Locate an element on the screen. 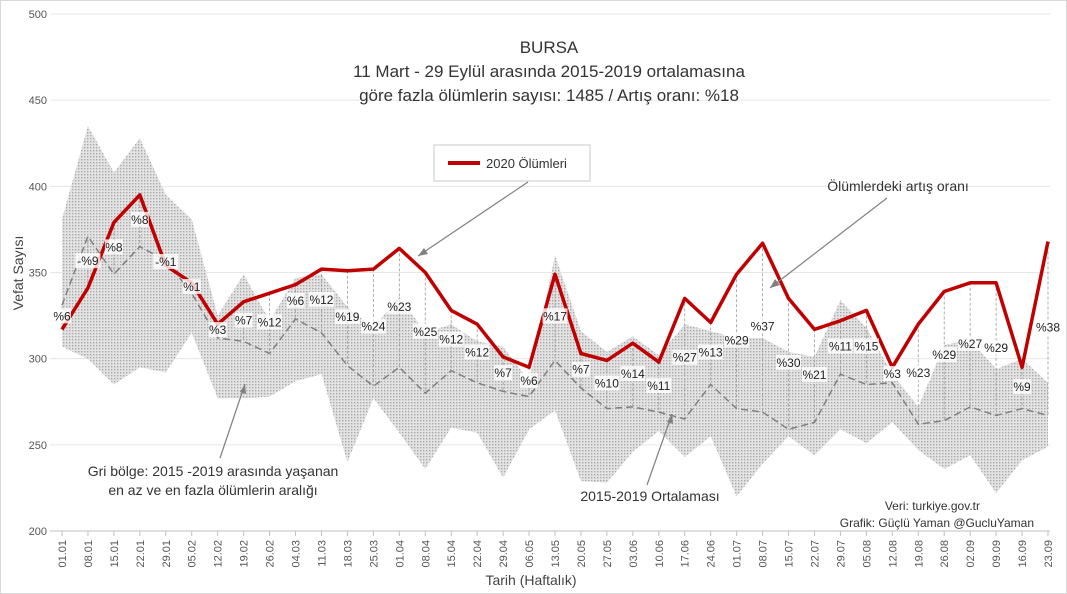 The height and width of the screenshot is (594, 1067). x-tick-label: 16.09 is located at coordinates (1023, 554).